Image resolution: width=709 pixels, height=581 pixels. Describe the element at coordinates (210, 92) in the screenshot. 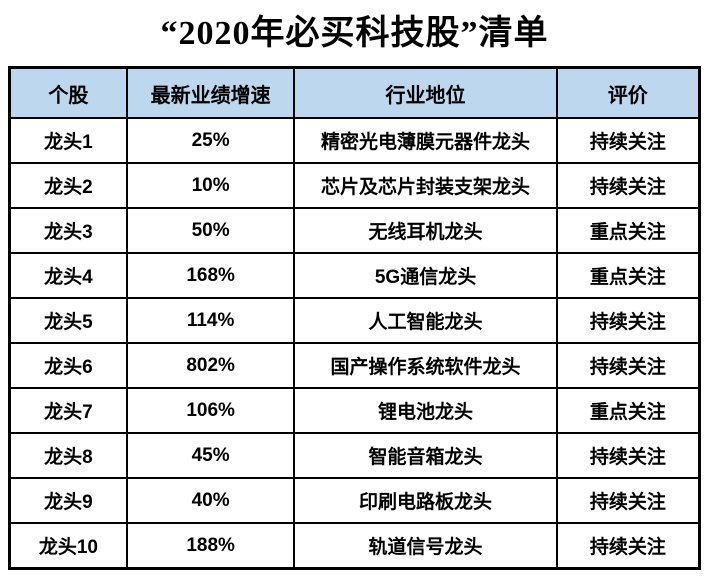

I see `column-header-growth: 最新业绩增速` at that location.